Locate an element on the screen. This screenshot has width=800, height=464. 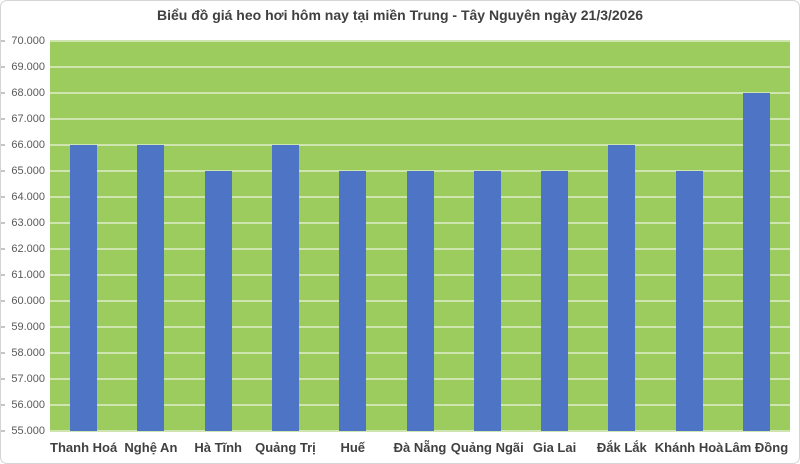
y-axis-label: 56.000 is located at coordinates (28, 405).